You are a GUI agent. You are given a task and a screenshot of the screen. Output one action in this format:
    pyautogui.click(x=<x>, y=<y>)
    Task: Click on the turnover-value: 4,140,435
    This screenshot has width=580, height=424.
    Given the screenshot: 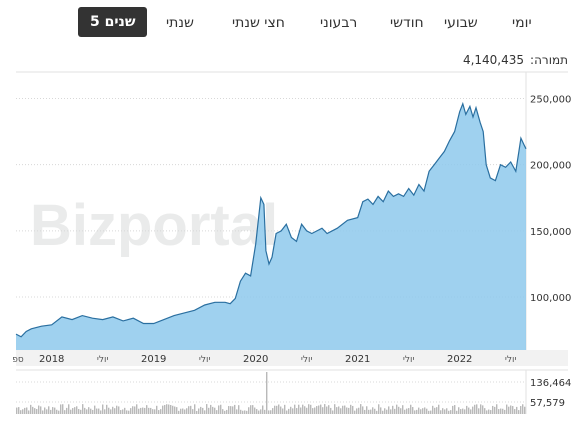 What is the action you would take?
    pyautogui.click(x=493, y=60)
    